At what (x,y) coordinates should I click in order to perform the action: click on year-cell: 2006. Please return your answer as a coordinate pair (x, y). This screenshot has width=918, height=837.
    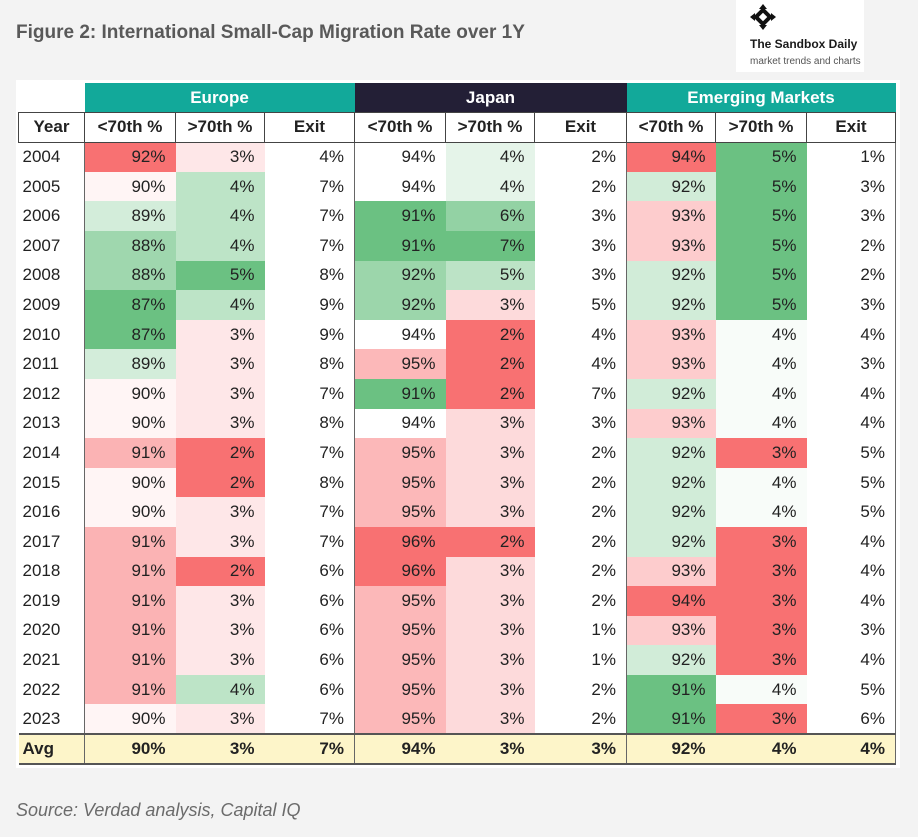
    Looking at the image, I should click on (51, 216).